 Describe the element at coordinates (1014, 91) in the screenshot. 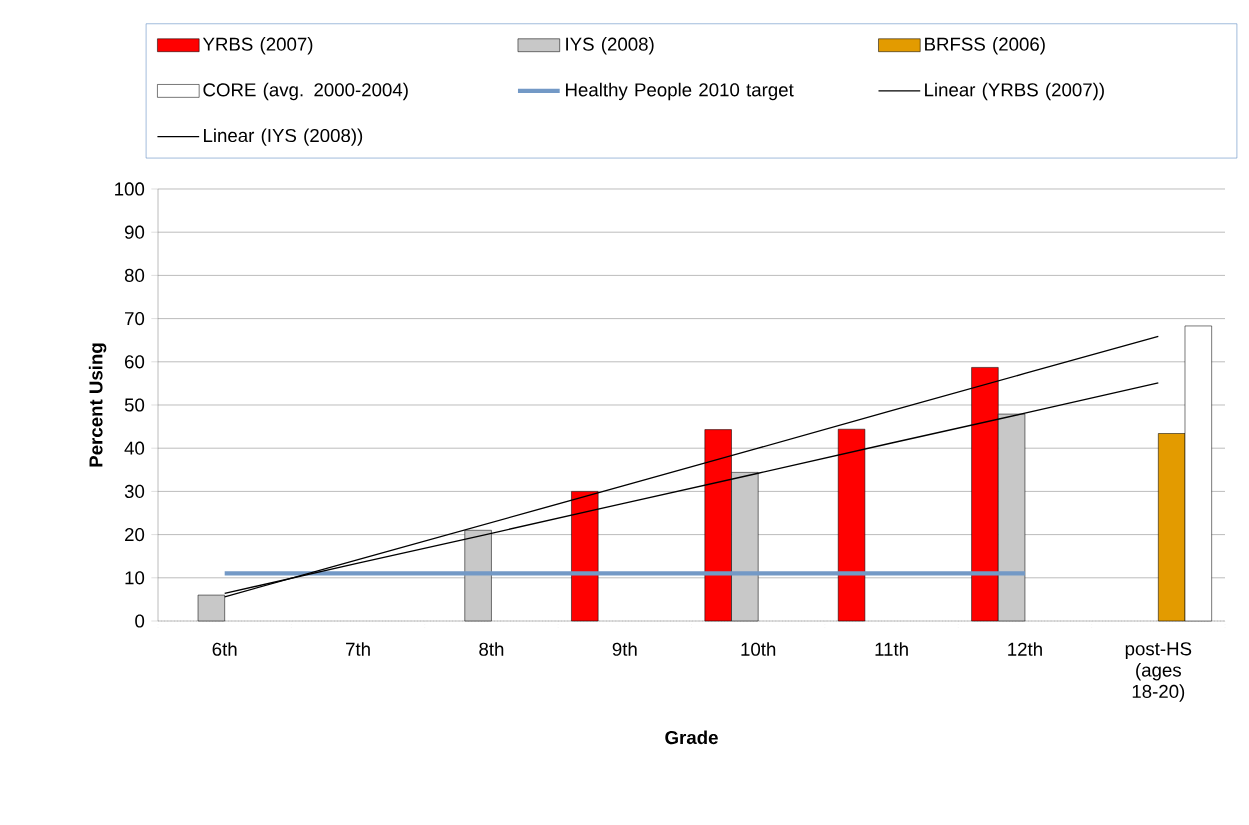

I see `legend-label: Linear (YRBS (2007))` at that location.